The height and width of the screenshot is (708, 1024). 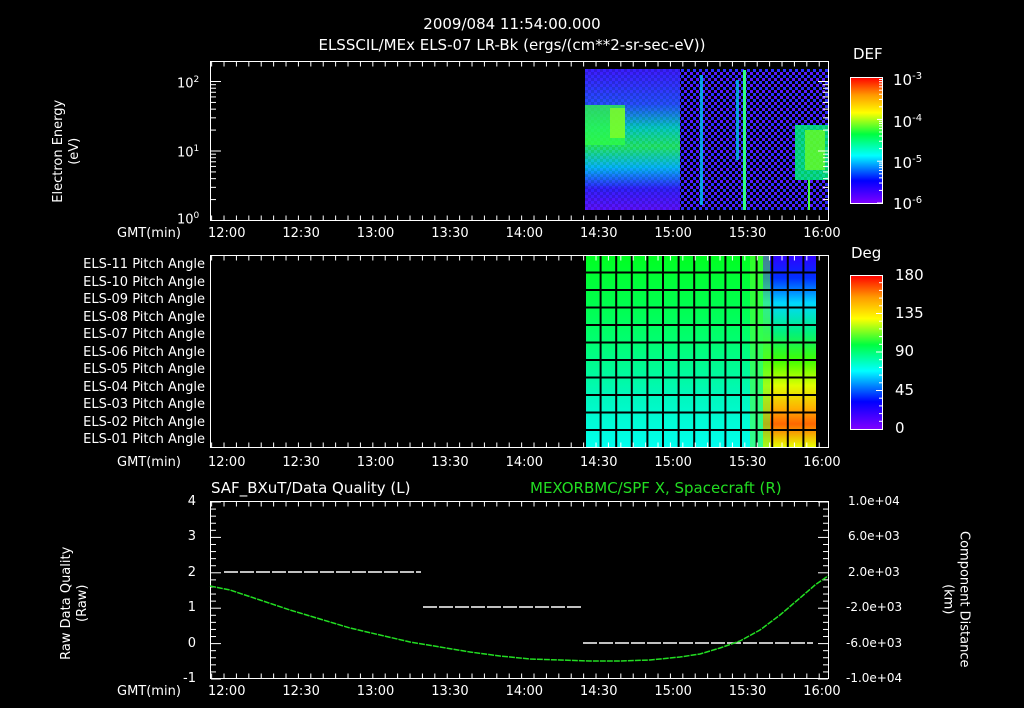 I want to click on distance-tick-label: -6.0e+03, so click(x=874, y=642).